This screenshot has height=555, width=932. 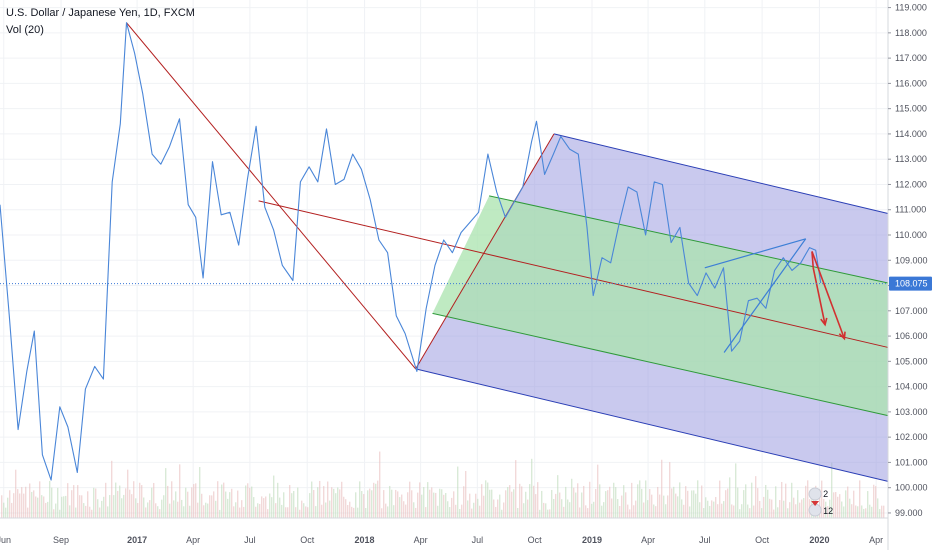 What do you see at coordinates (775, 295) in the screenshot?
I see `annotations` at bounding box center [775, 295].